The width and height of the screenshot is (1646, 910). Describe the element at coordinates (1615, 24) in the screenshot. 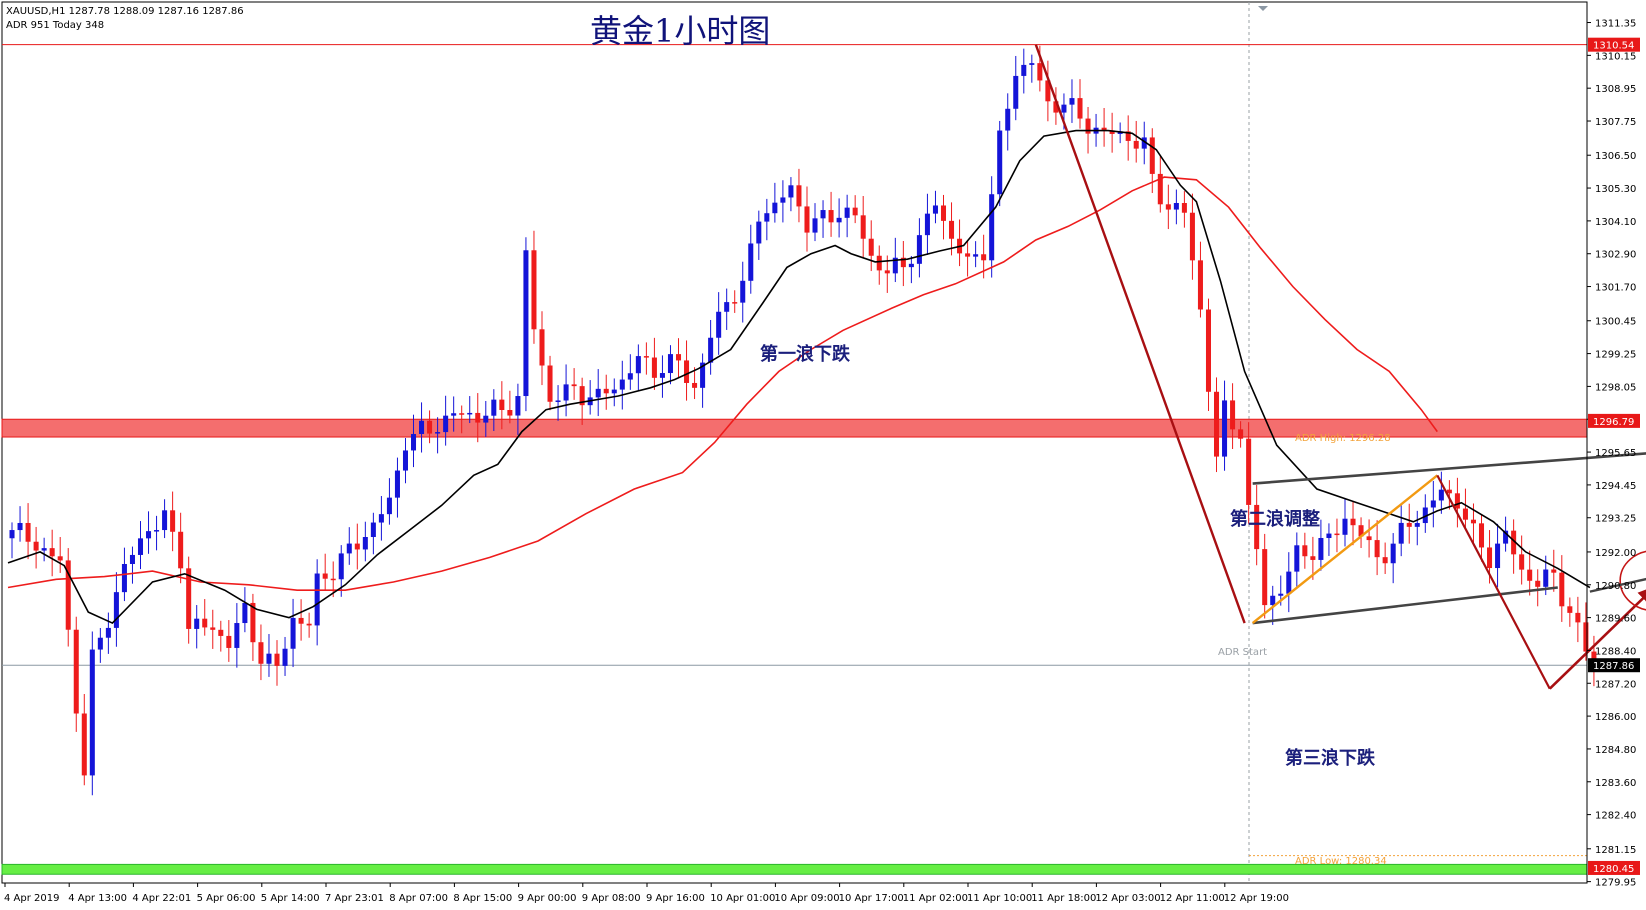

I see `price-tick-label: 1311.35` at that location.